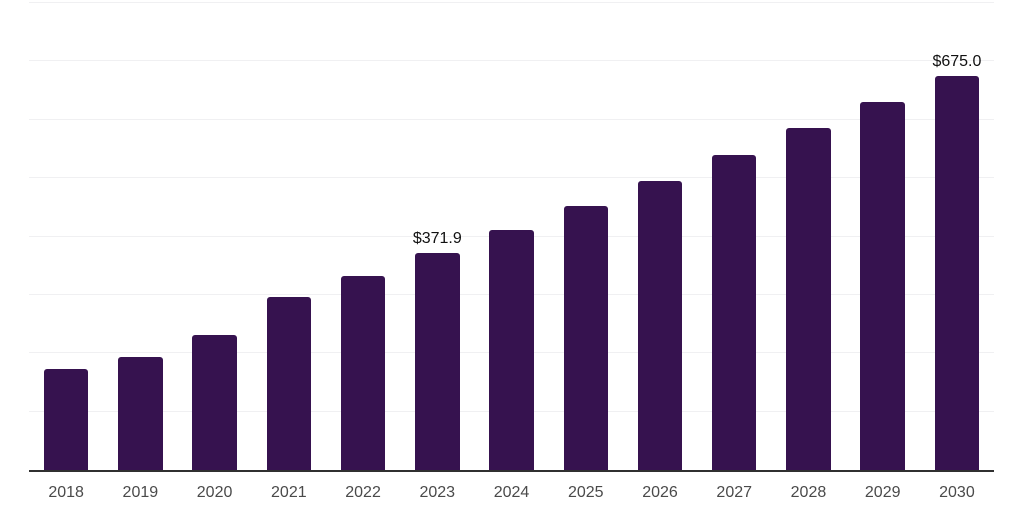 The image size is (1024, 512). I want to click on bar-slot-2021, so click(289, 236).